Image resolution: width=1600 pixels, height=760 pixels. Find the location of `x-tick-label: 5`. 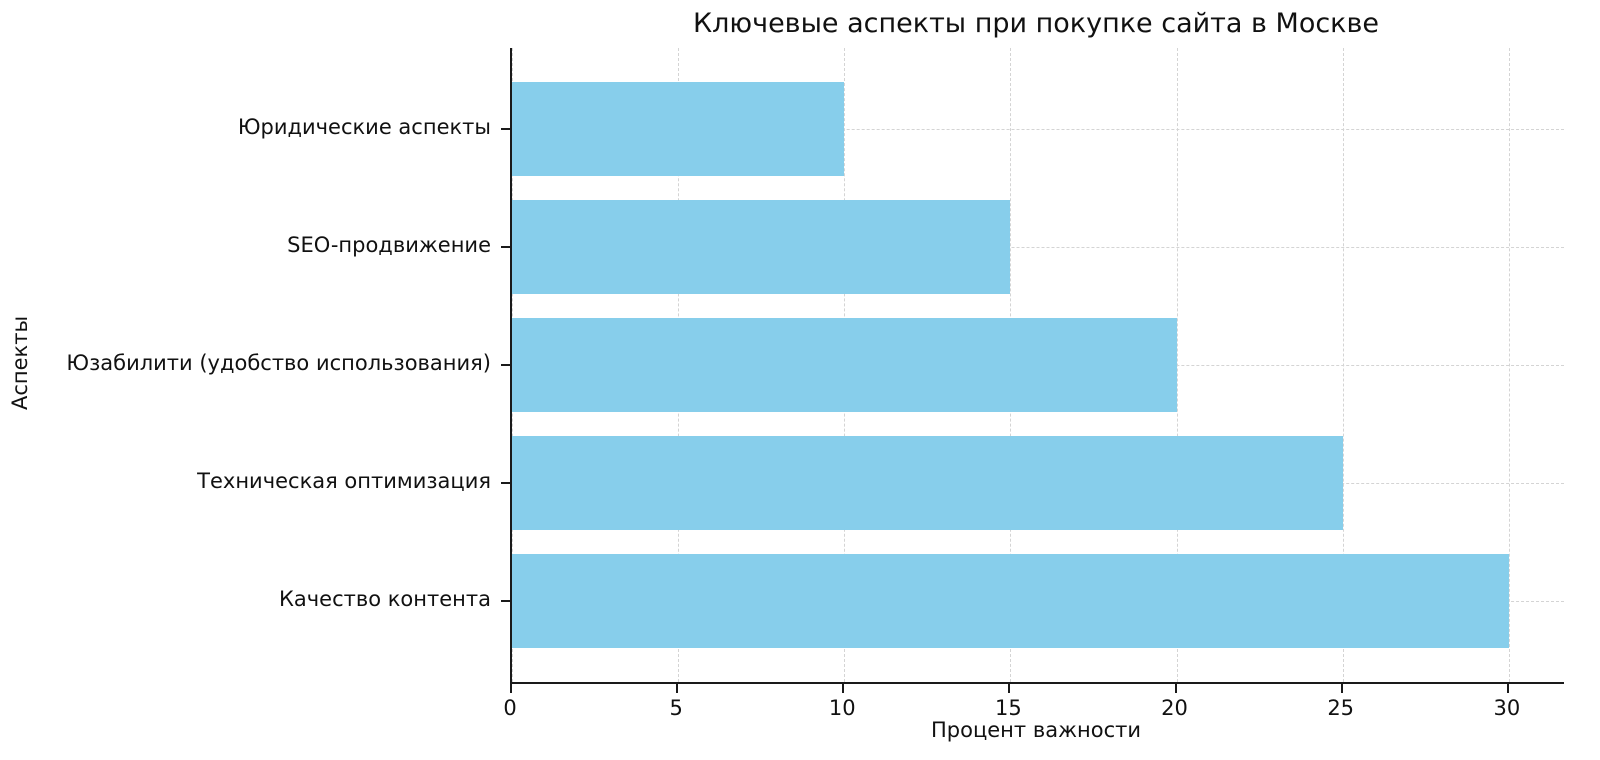

x-tick-label: 5 is located at coordinates (676, 708).